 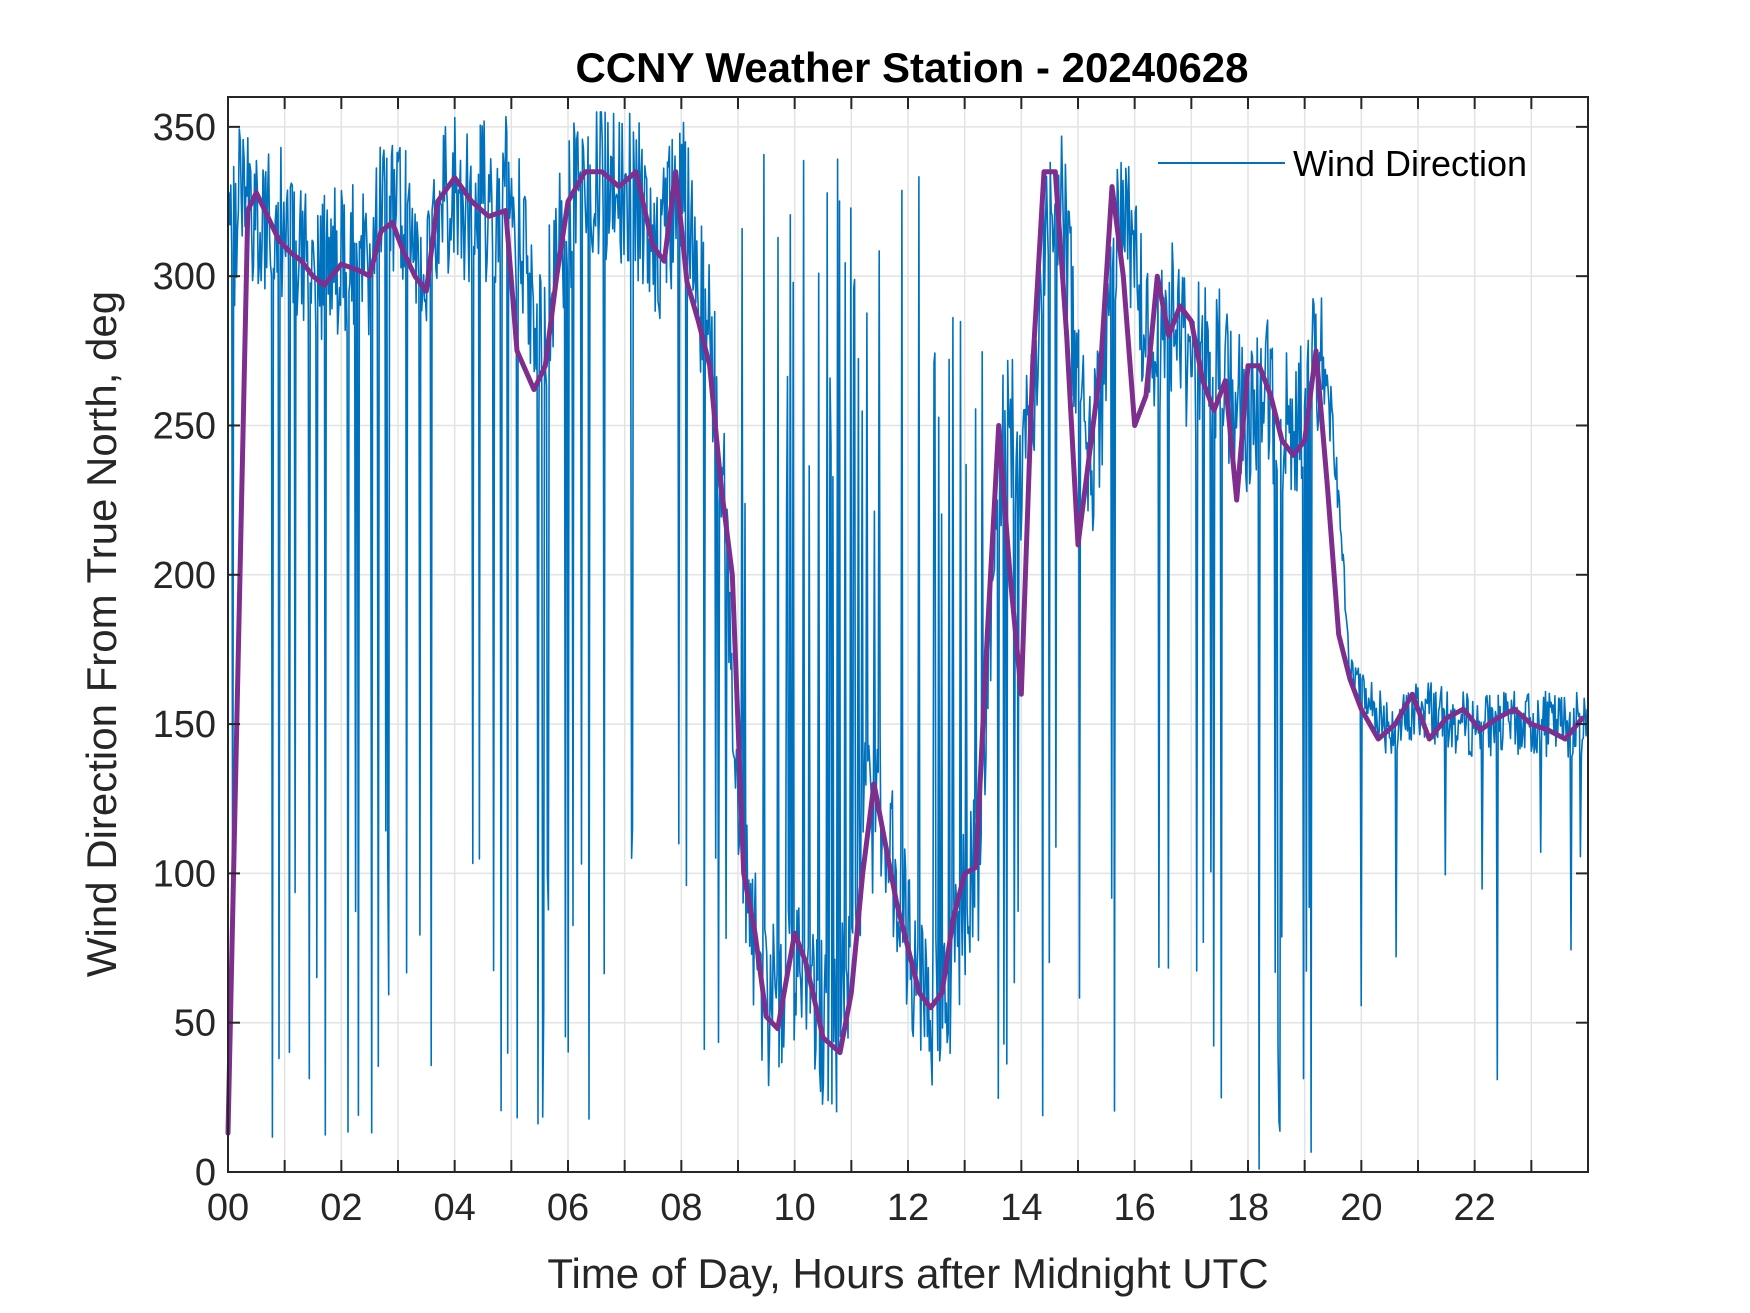 What do you see at coordinates (195, 1024) in the screenshot?
I see `y-tick-label: 50` at bounding box center [195, 1024].